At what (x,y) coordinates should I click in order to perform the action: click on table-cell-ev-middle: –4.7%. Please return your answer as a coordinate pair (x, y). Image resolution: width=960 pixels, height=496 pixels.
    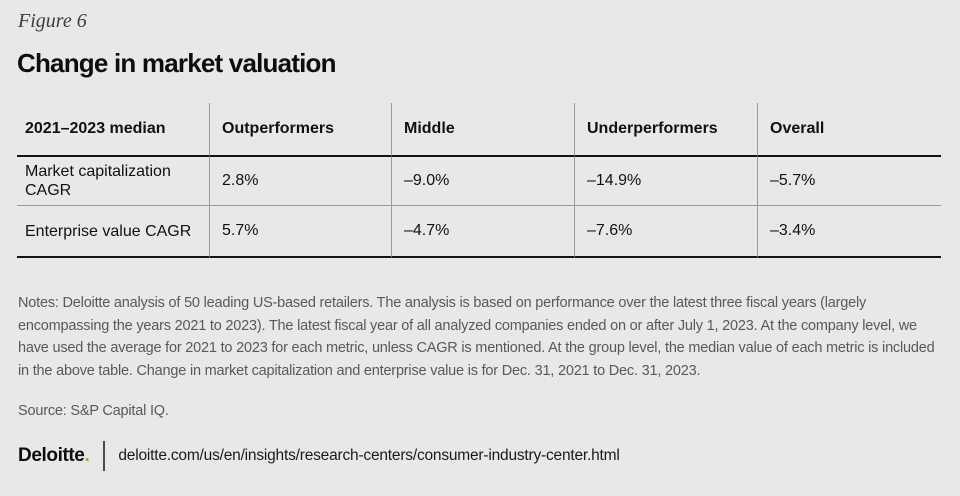
    Looking at the image, I should click on (482, 232).